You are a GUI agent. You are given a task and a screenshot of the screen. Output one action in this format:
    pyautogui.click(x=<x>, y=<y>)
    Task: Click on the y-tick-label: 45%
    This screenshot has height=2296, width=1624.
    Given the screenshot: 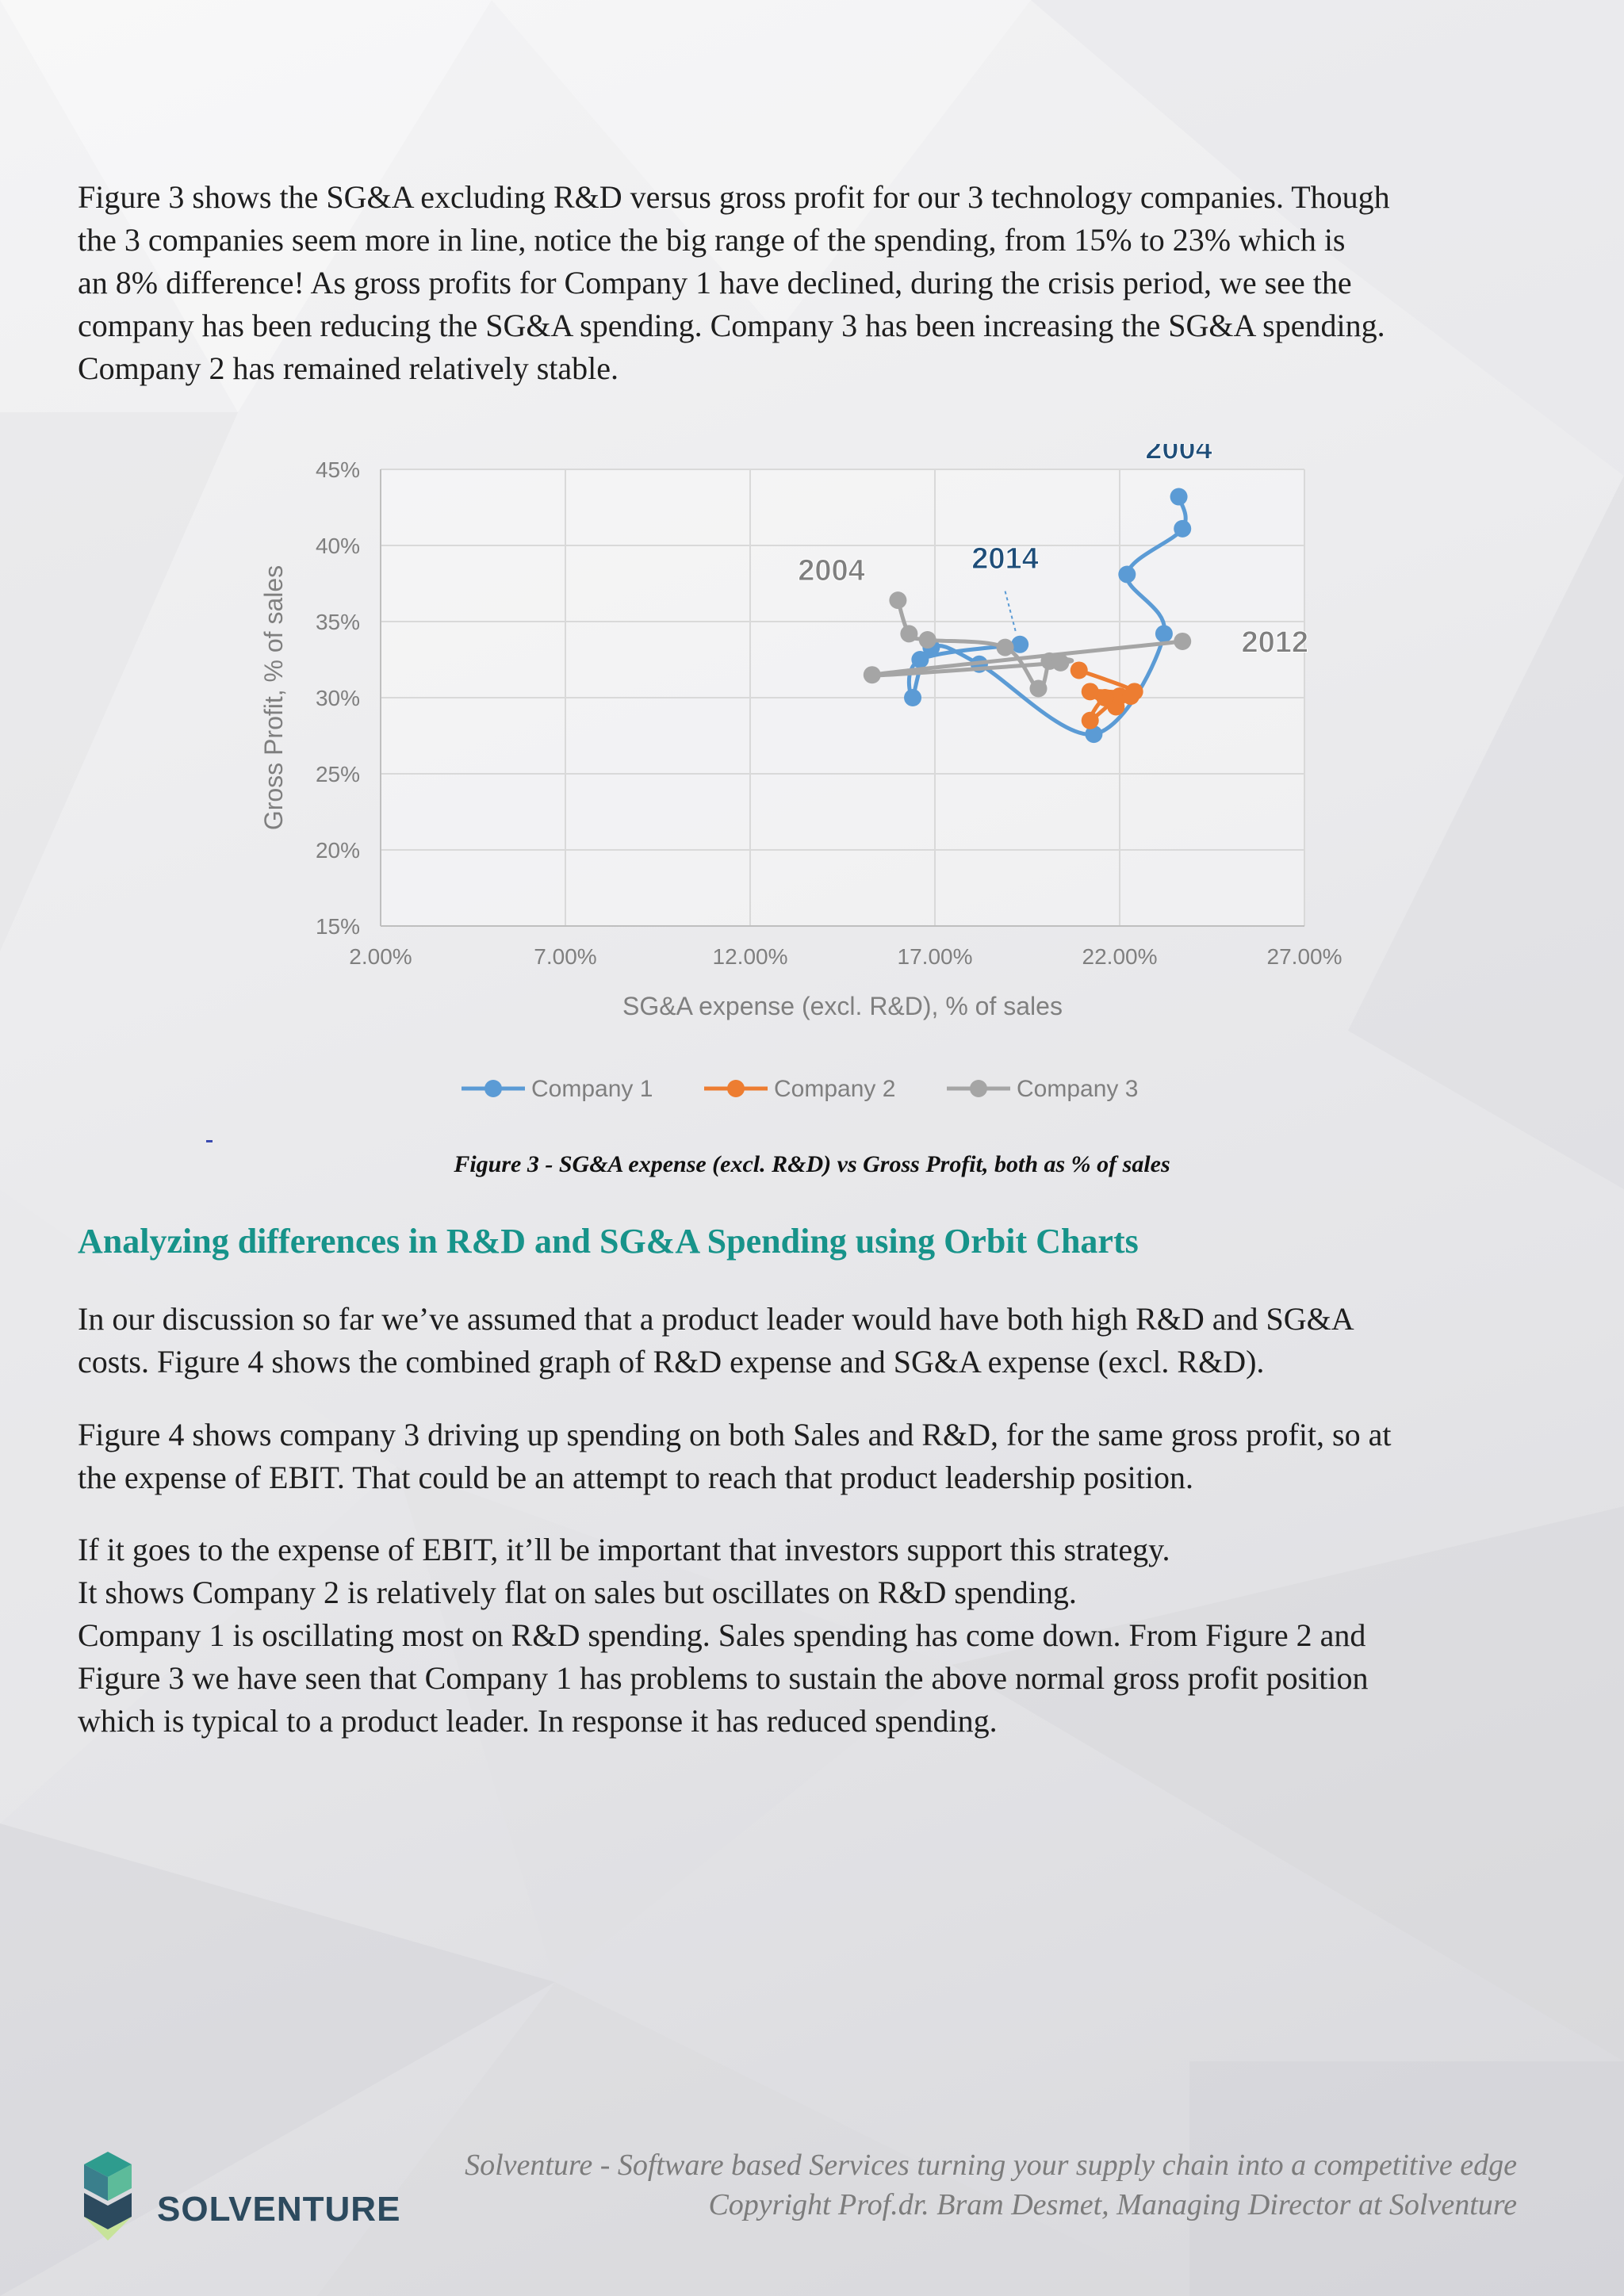 What is the action you would take?
    pyautogui.click(x=338, y=470)
    